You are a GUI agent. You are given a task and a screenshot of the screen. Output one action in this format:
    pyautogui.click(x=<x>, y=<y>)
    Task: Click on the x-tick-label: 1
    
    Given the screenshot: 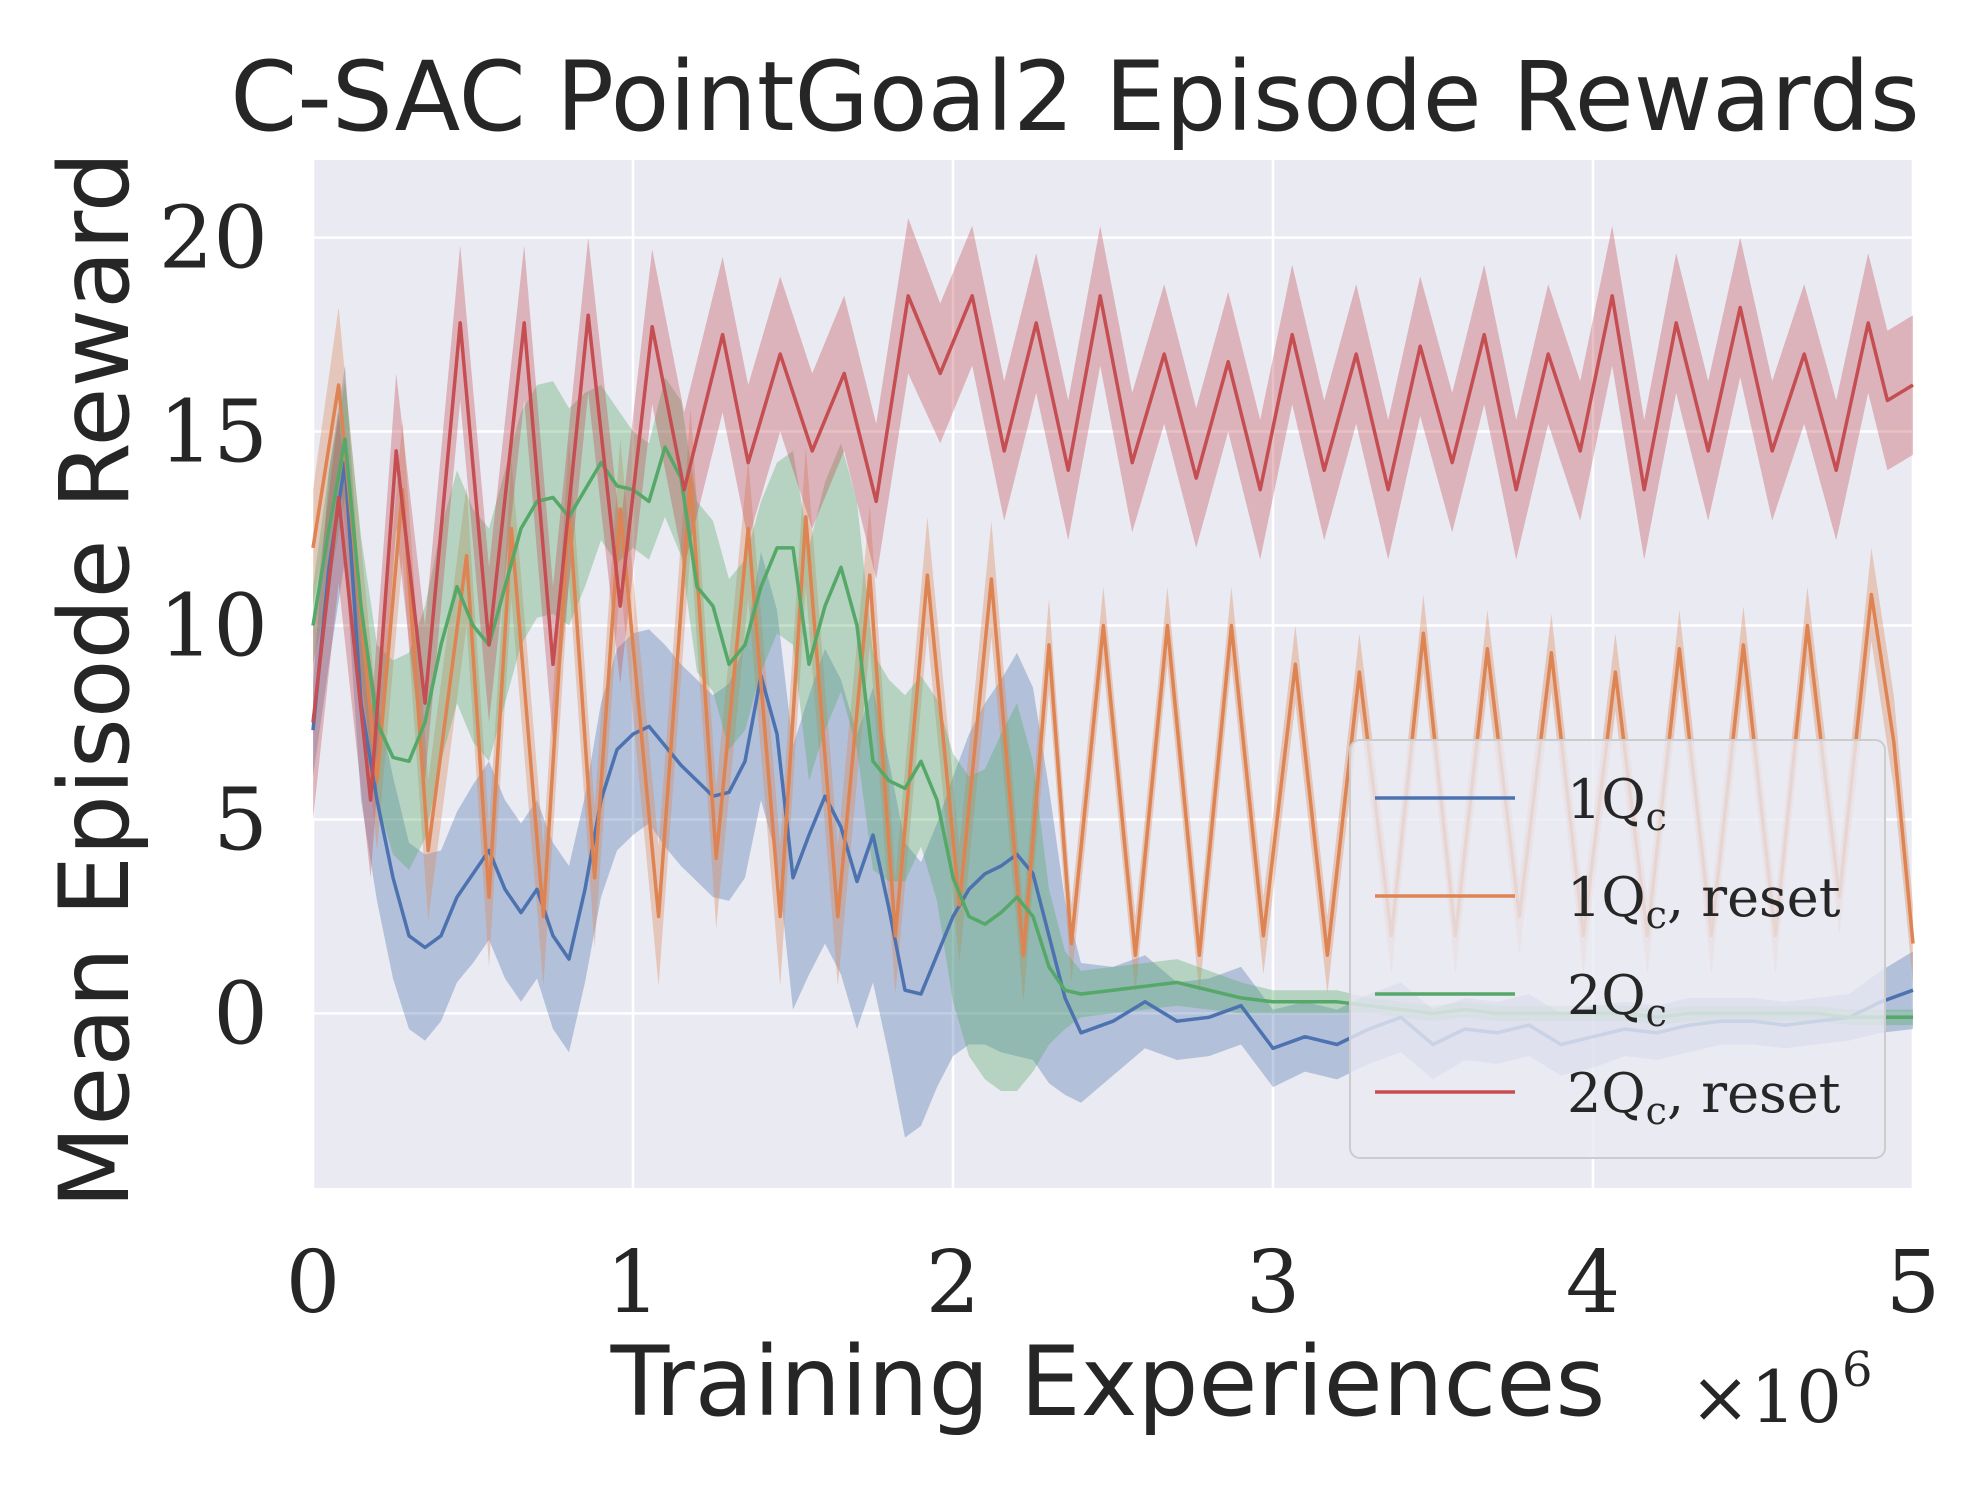 What is the action you would take?
    pyautogui.click(x=633, y=1283)
    